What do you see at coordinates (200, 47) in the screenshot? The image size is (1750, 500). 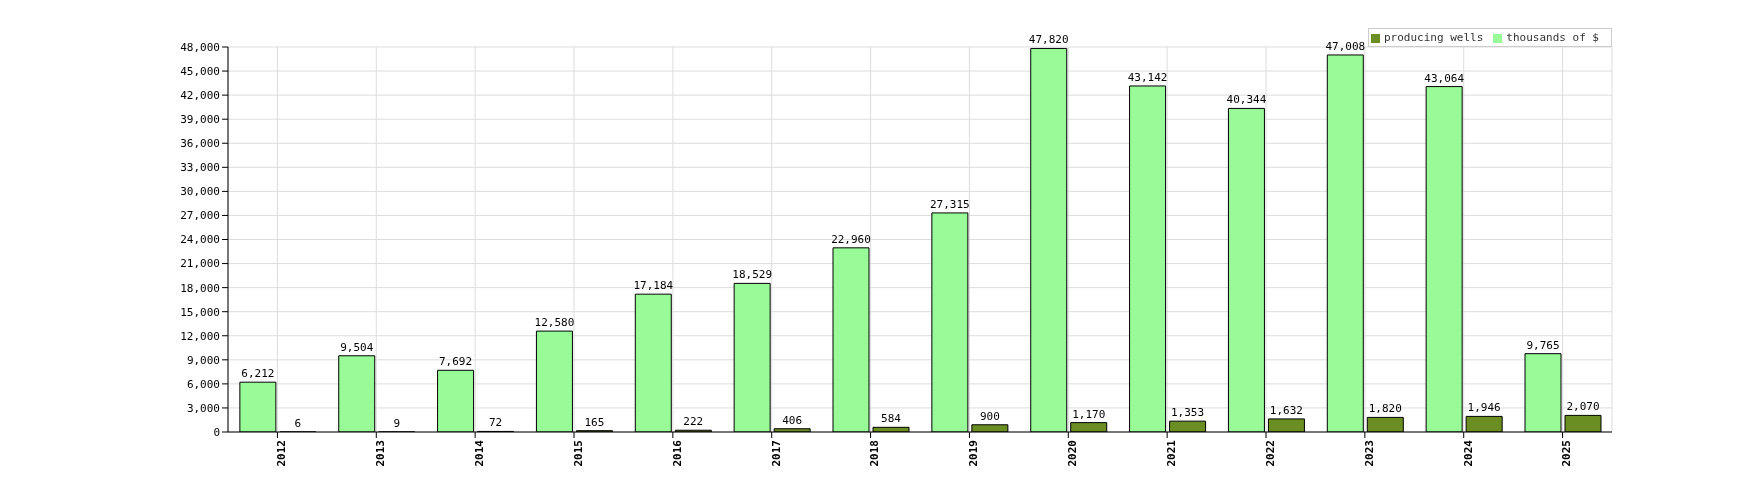 I see `y-tick-label: 48,000` at bounding box center [200, 47].